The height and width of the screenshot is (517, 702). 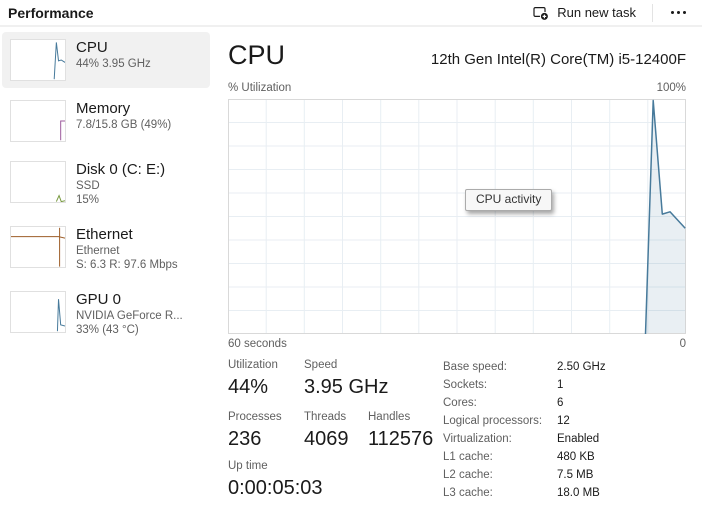 What do you see at coordinates (457, 88) in the screenshot?
I see `chart-top-axis: % Utilization 100%` at bounding box center [457, 88].